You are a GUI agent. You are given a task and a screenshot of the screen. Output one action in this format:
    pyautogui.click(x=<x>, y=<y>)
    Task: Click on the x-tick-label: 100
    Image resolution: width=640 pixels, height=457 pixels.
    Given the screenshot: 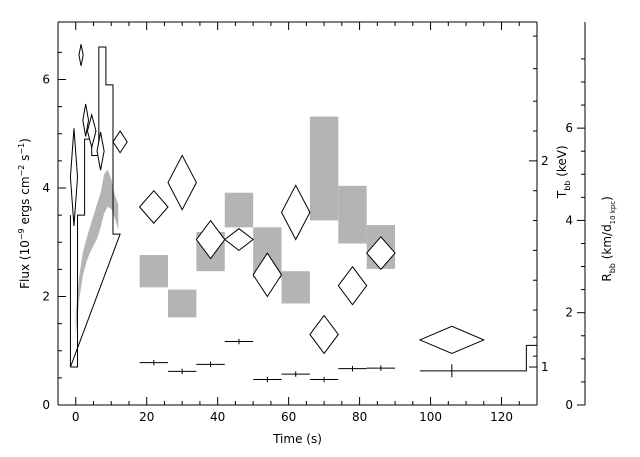 What is the action you would take?
    pyautogui.click(x=430, y=417)
    